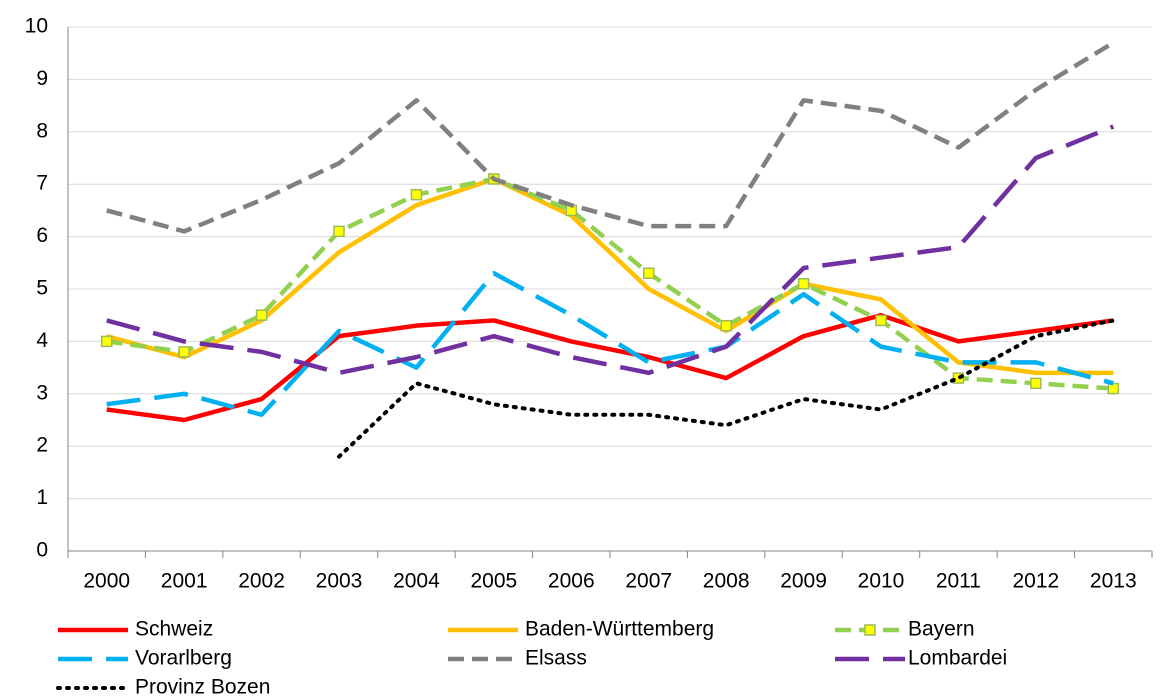 Image resolution: width=1171 pixels, height=698 pixels. I want to click on x-tick-label: 2010, so click(881, 581).